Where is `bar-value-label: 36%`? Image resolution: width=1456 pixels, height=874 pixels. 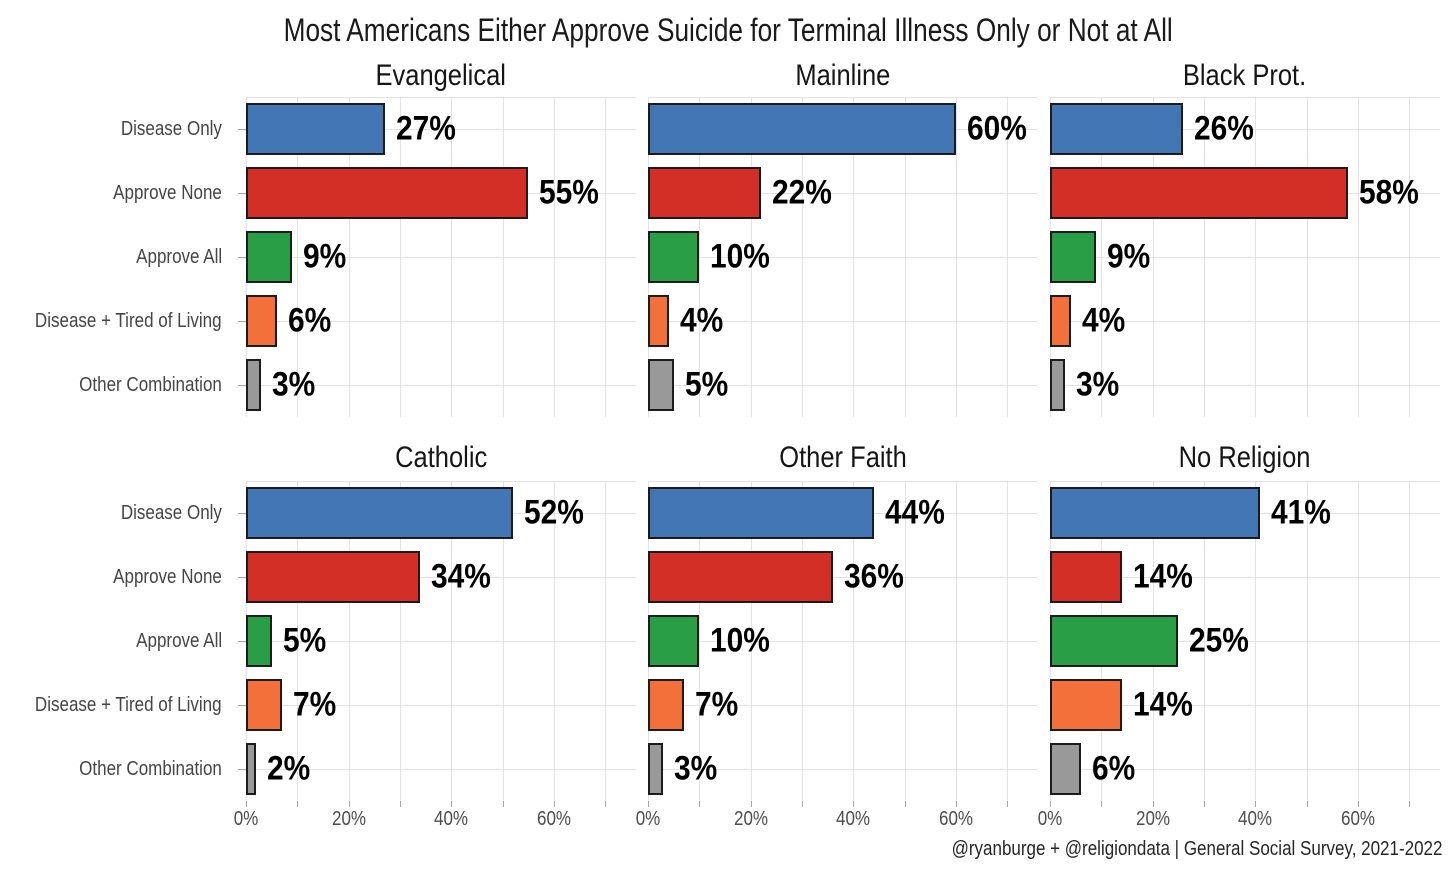 bar-value-label: 36% is located at coordinates (873, 576).